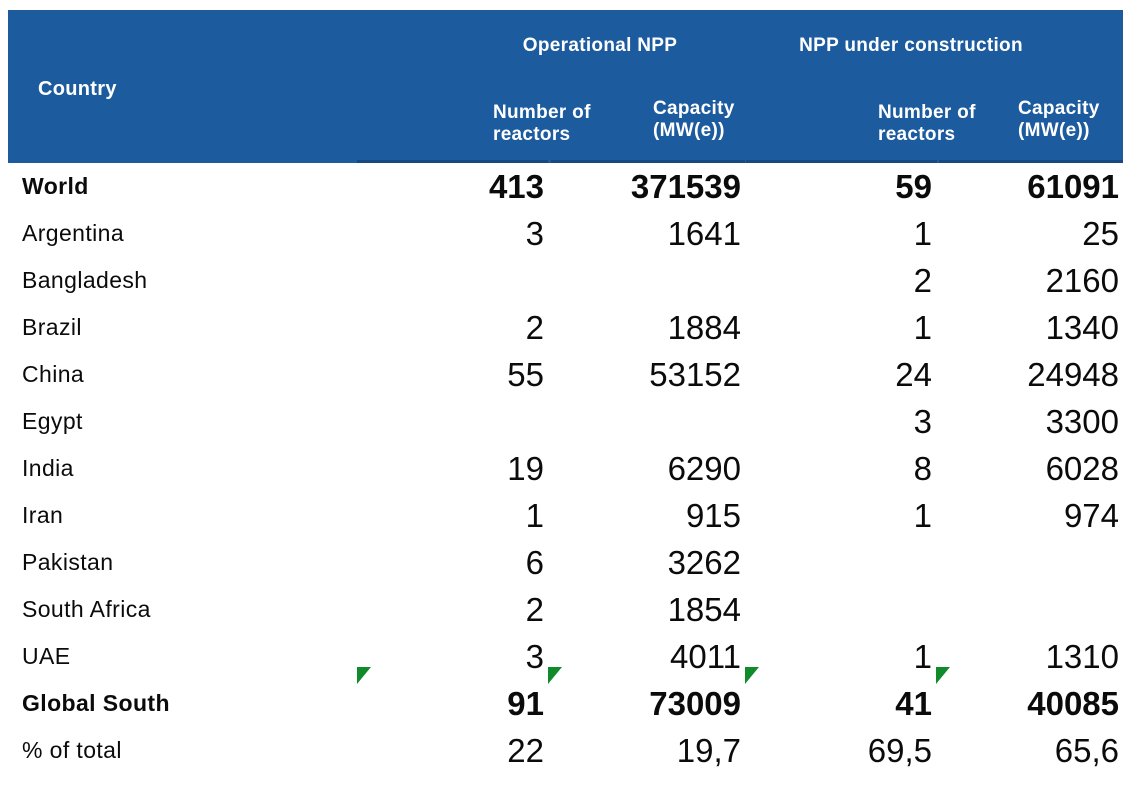 This screenshot has height=786, width=1126. What do you see at coordinates (922, 468) in the screenshot?
I see `construction-reactors-cell: 8` at bounding box center [922, 468].